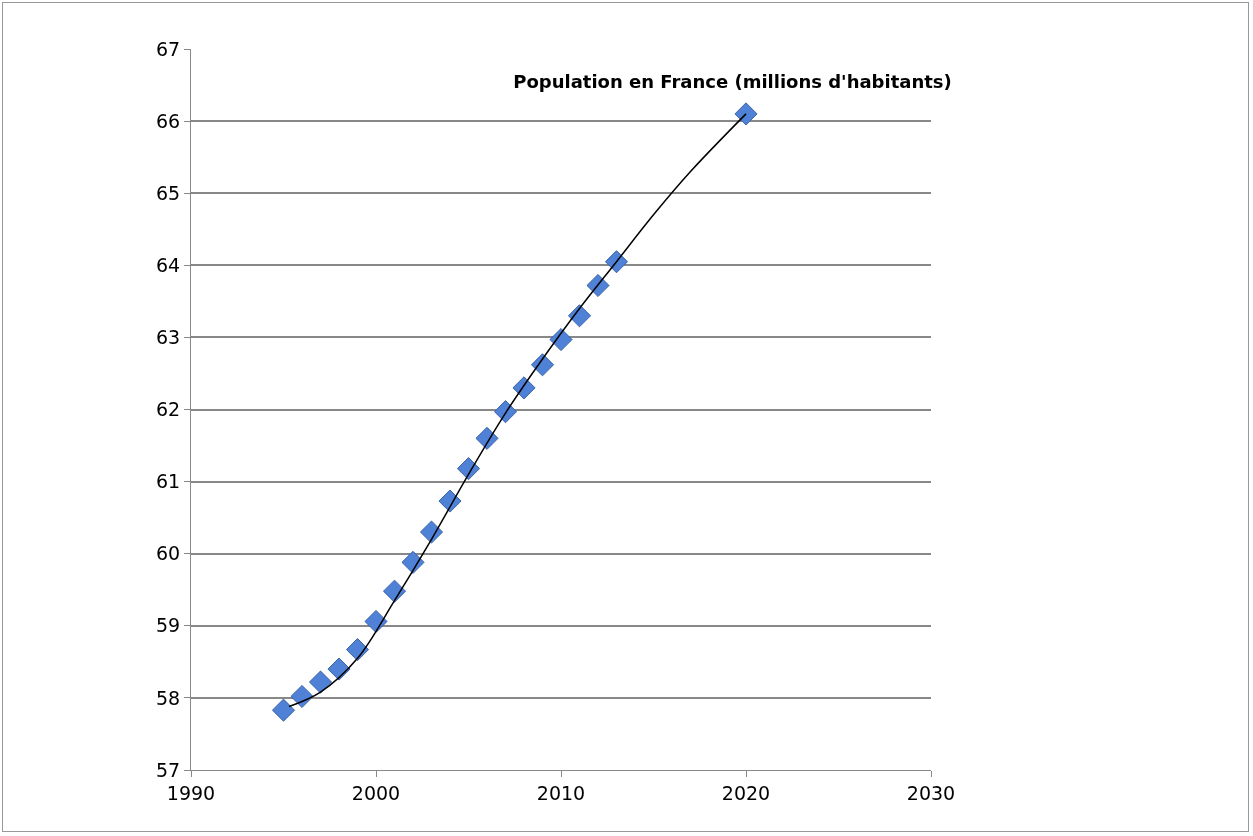 The width and height of the screenshot is (1253, 836). I want to click on y-tick-label: 67, so click(168, 48).